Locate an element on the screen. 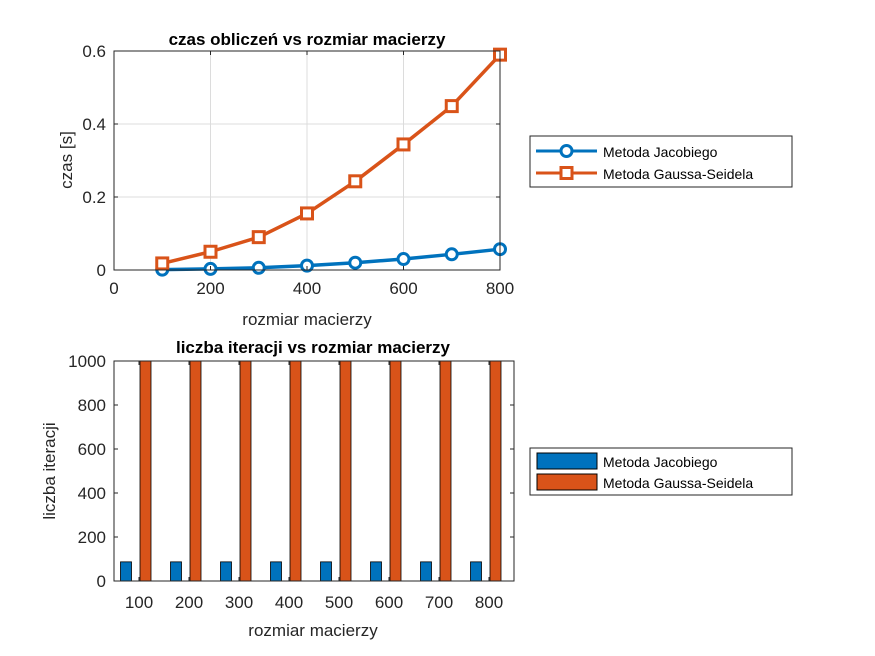 The height and width of the screenshot is (656, 875). iterations-chart-title: liczba iteracji vs rozmiar macierzy is located at coordinates (313, 347).